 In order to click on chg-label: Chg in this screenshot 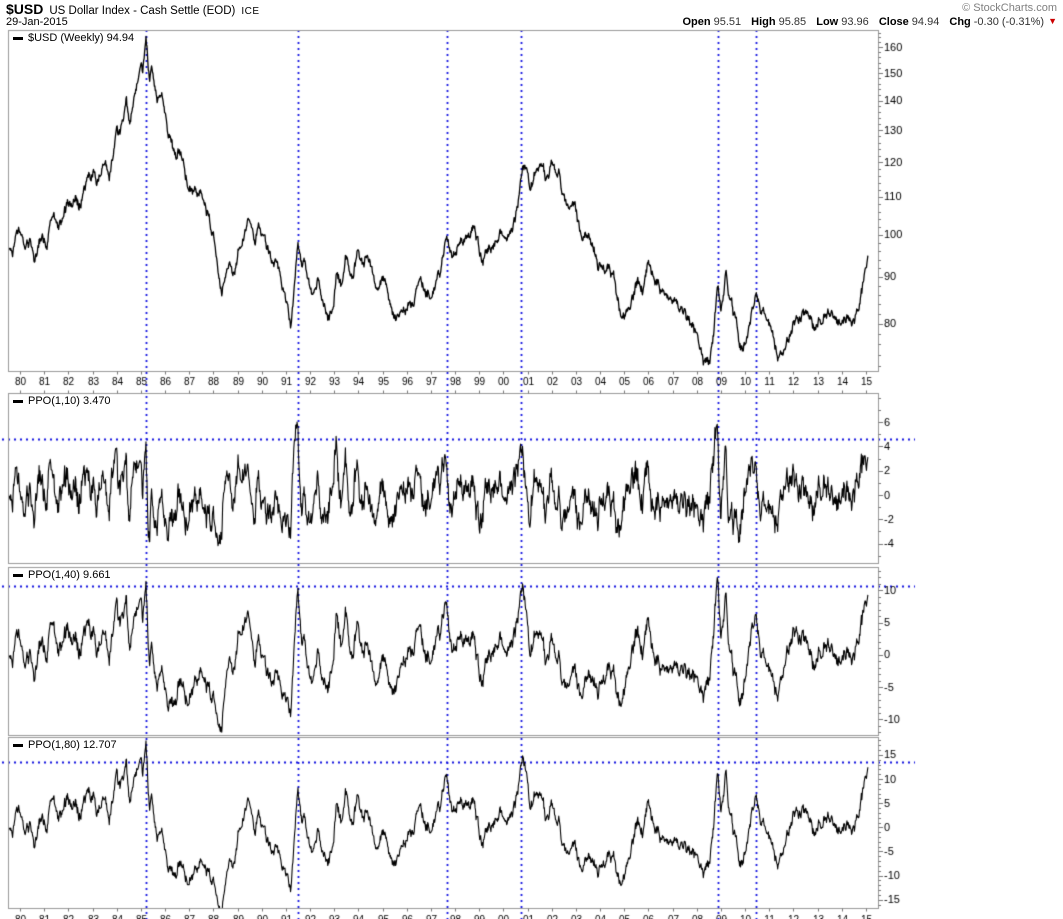, I will do `click(960, 22)`.